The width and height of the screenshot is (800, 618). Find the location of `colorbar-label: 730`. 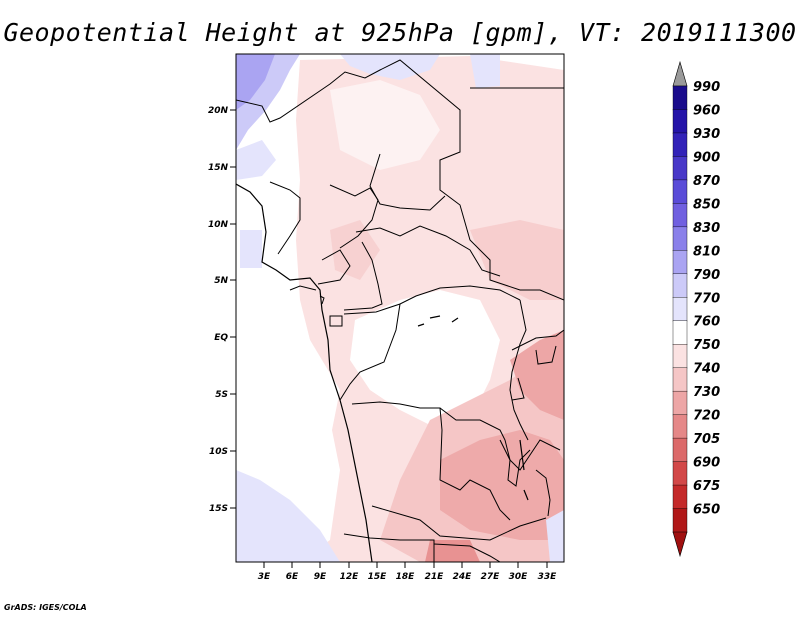

colorbar-label: 730 is located at coordinates (706, 392).